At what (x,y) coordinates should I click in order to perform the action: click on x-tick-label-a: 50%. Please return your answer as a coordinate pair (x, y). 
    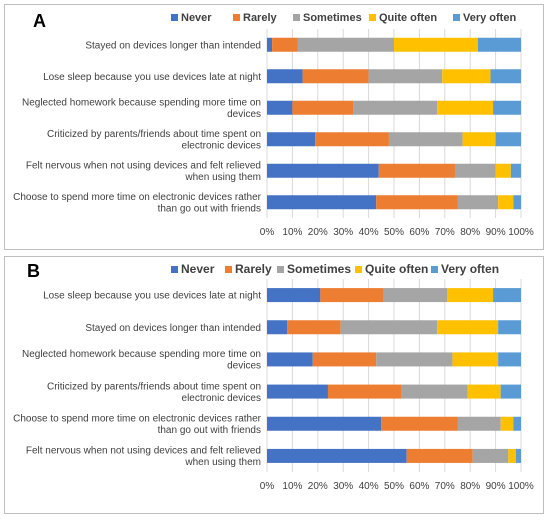
    Looking at the image, I should click on (394, 232).